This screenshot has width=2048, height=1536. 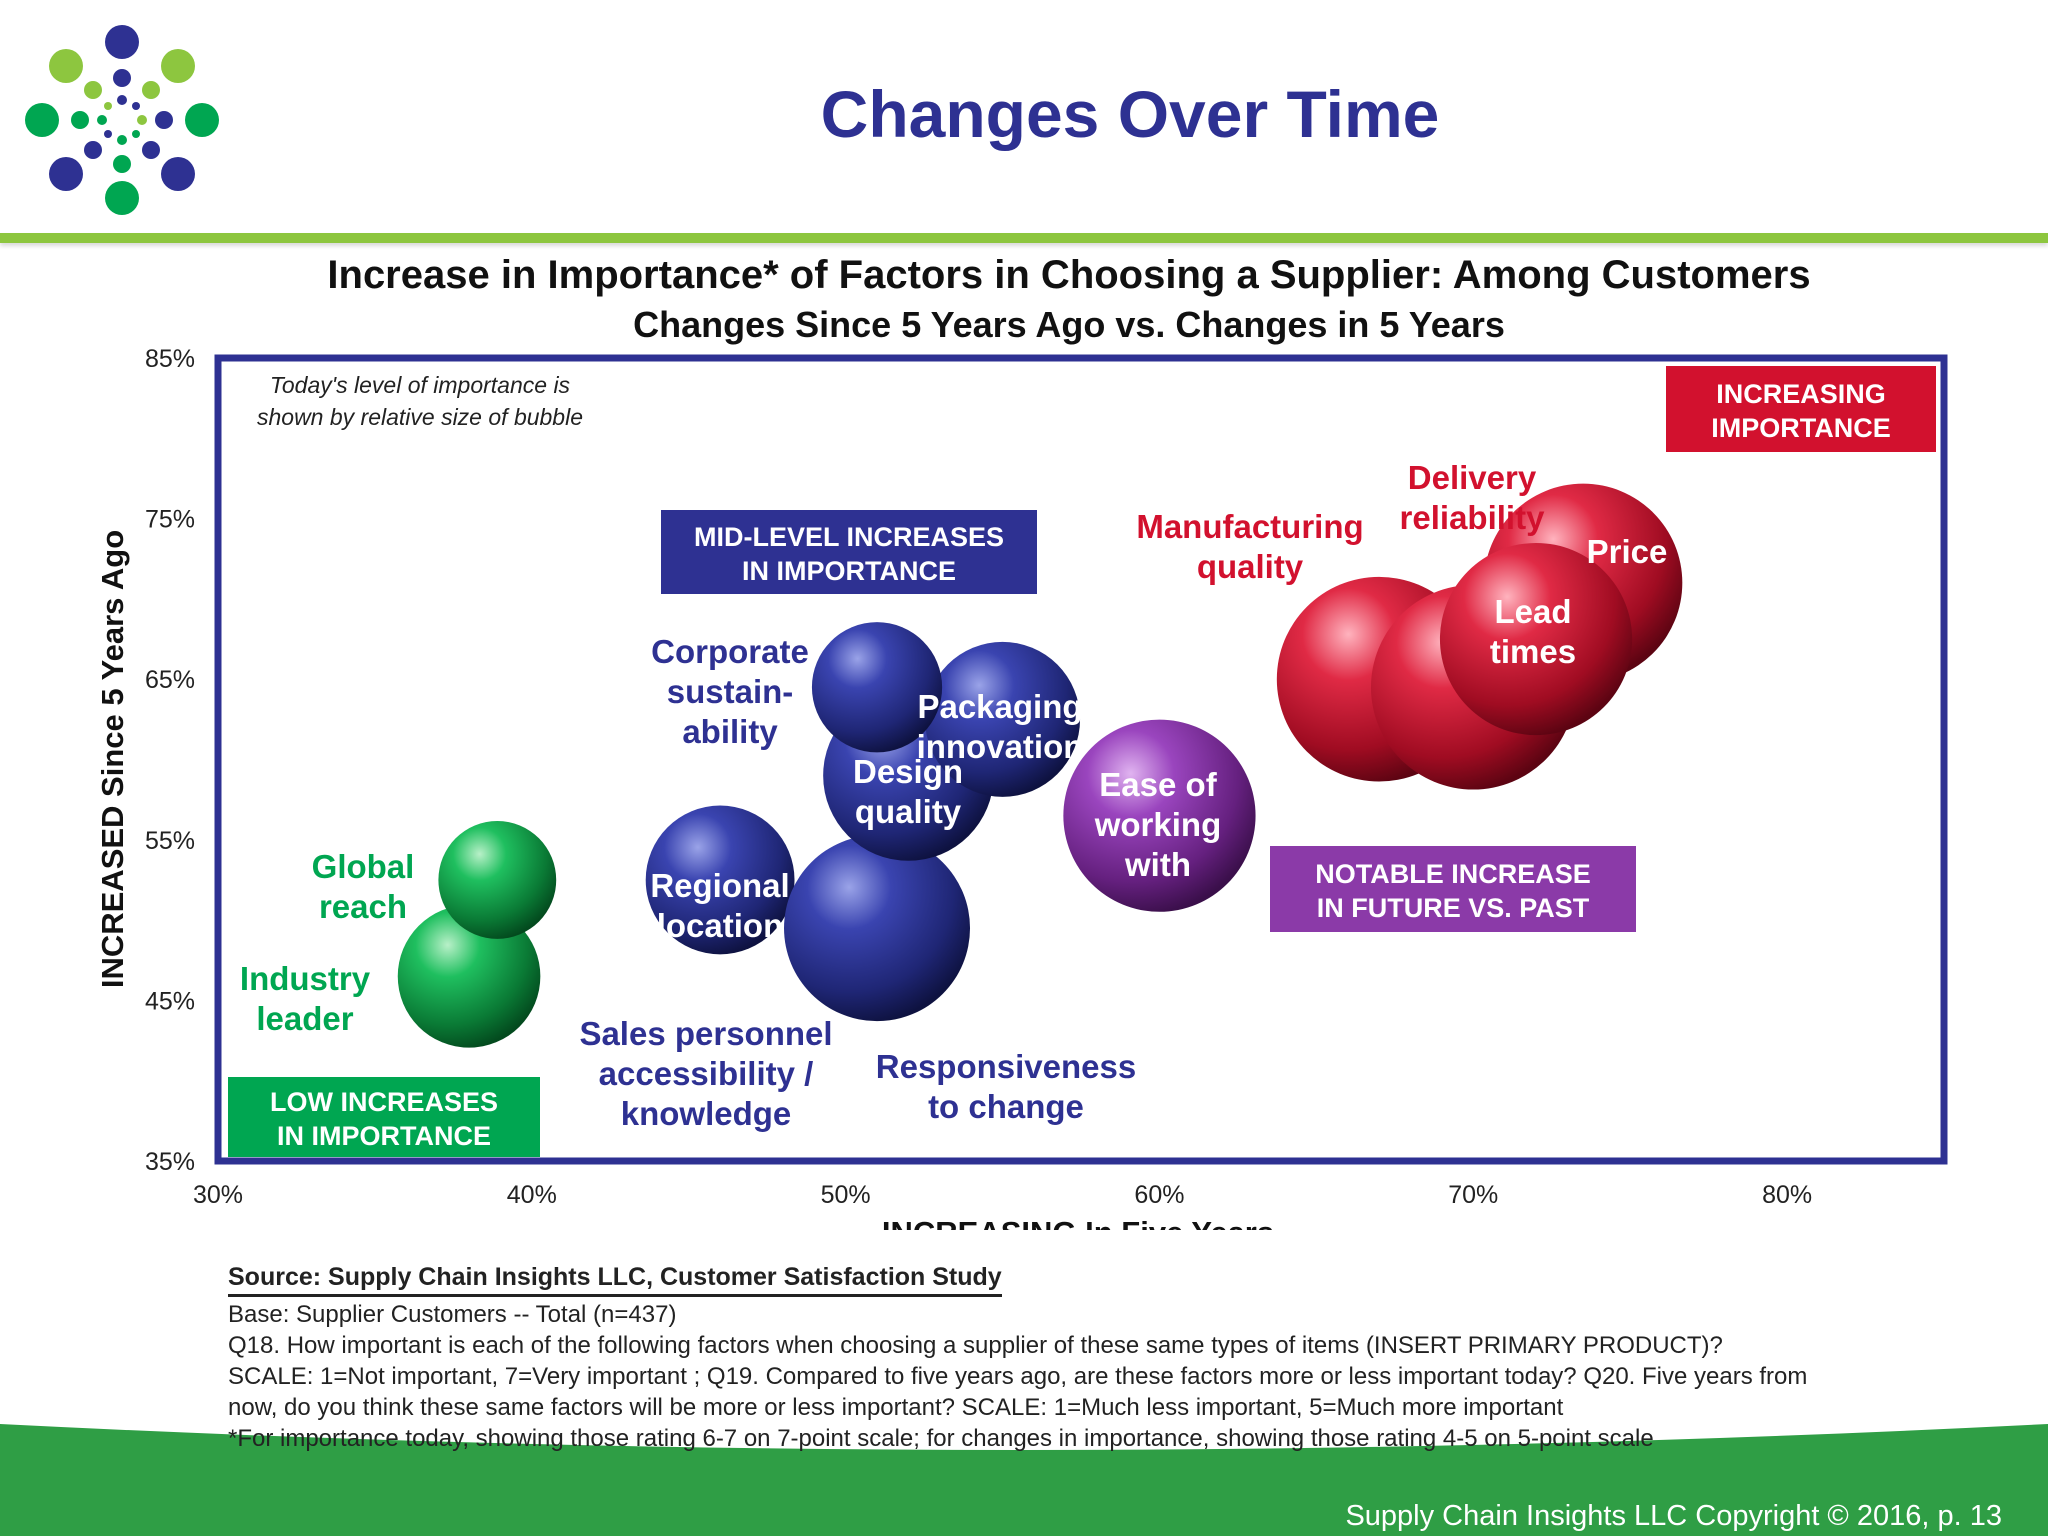 I want to click on bubble-label: location, so click(x=720, y=925).